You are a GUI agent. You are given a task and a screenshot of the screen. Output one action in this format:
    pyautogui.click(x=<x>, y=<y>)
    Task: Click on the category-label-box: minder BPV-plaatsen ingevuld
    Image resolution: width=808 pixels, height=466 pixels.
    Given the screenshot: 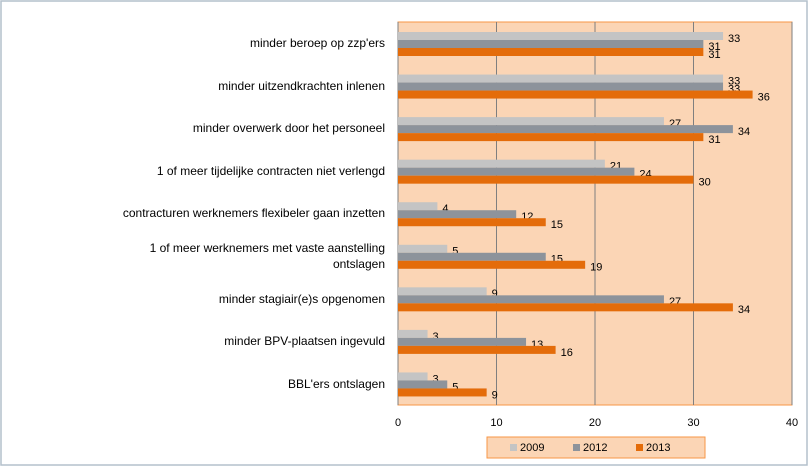 What is the action you would take?
    pyautogui.click(x=304, y=341)
    